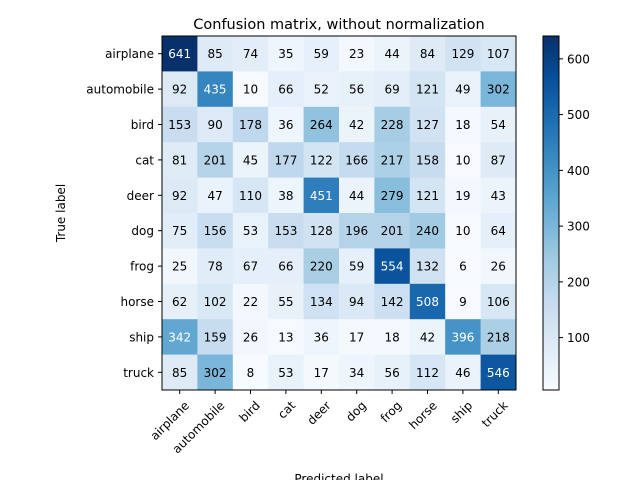 Image resolution: width=640 pixels, height=480 pixels. I want to click on y-tick-label: dog, so click(142, 231).